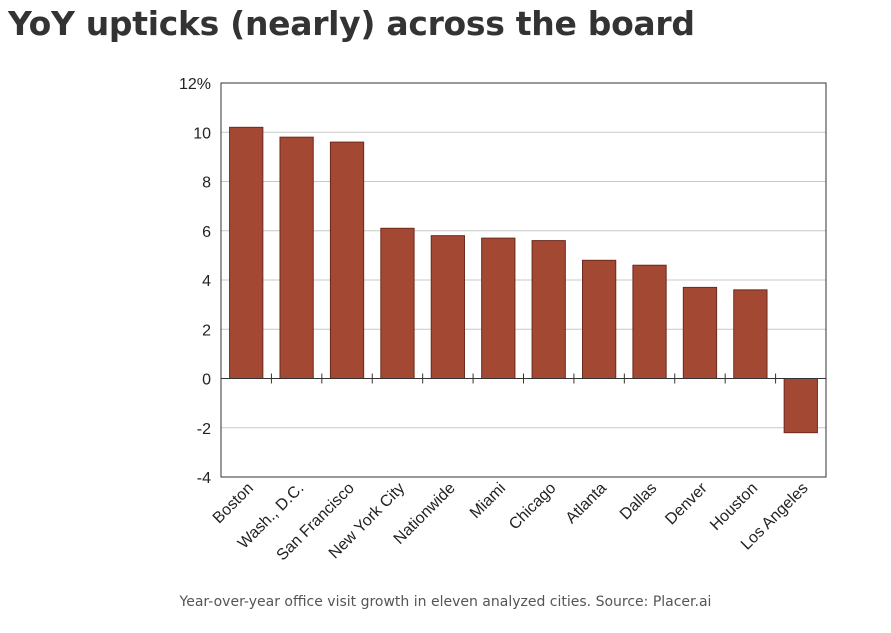 The height and width of the screenshot is (633, 891). Describe the element at coordinates (206, 281) in the screenshot. I see `y-tick-label: 4` at that location.